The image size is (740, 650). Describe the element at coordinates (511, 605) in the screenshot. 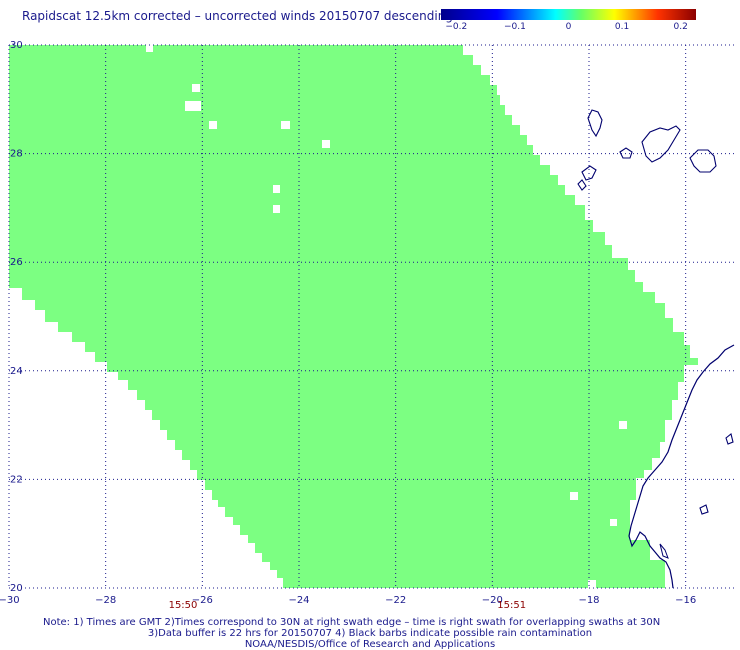

I see `pass-time-label: 15:51` at that location.